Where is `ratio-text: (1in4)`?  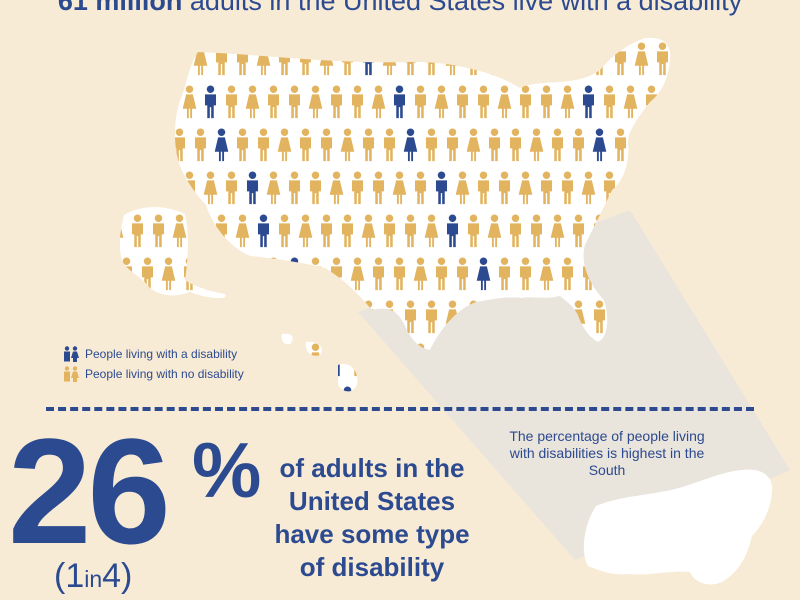
ratio-text: (1in4) is located at coordinates (93, 577).